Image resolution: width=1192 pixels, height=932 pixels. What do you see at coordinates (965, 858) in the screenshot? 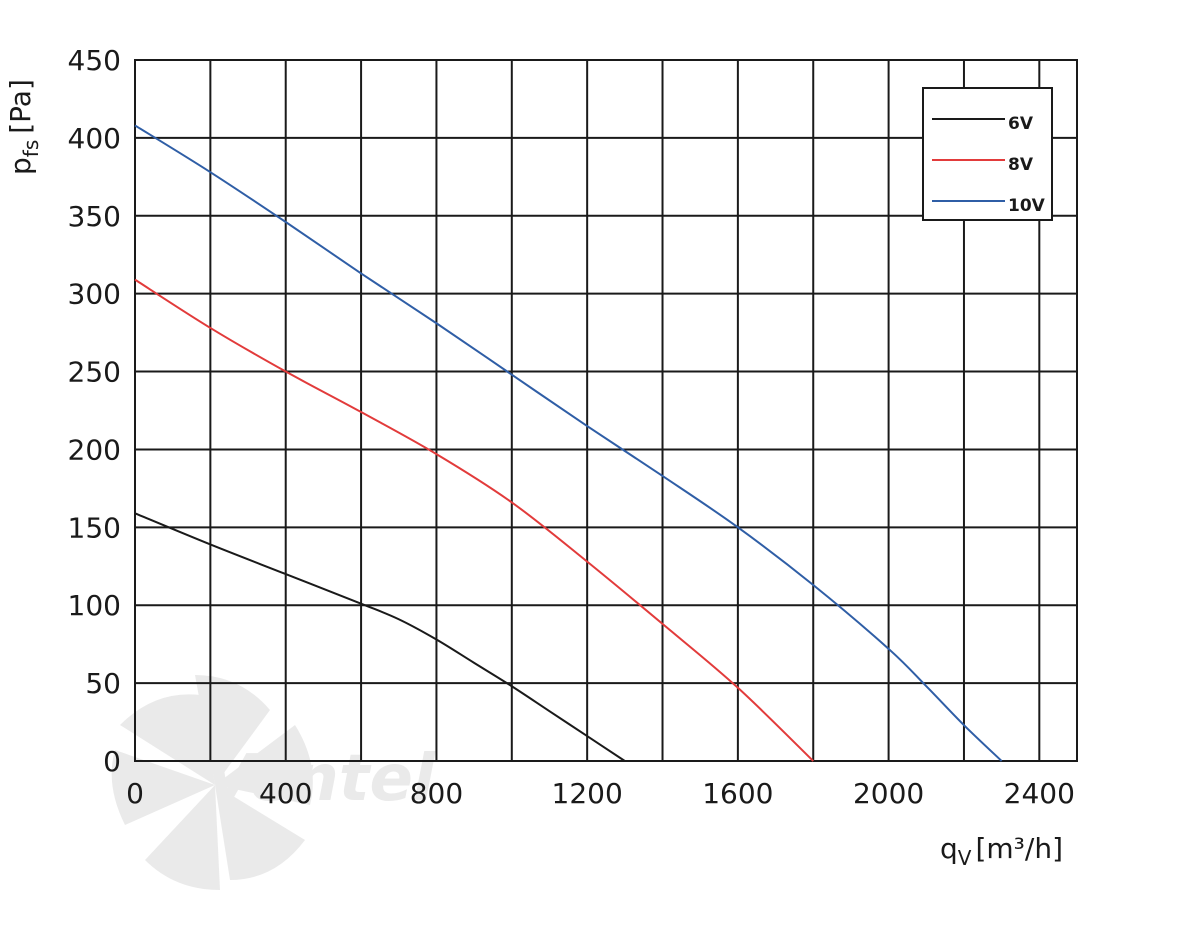
I see `x-axis-label-subscript: V` at bounding box center [965, 858].